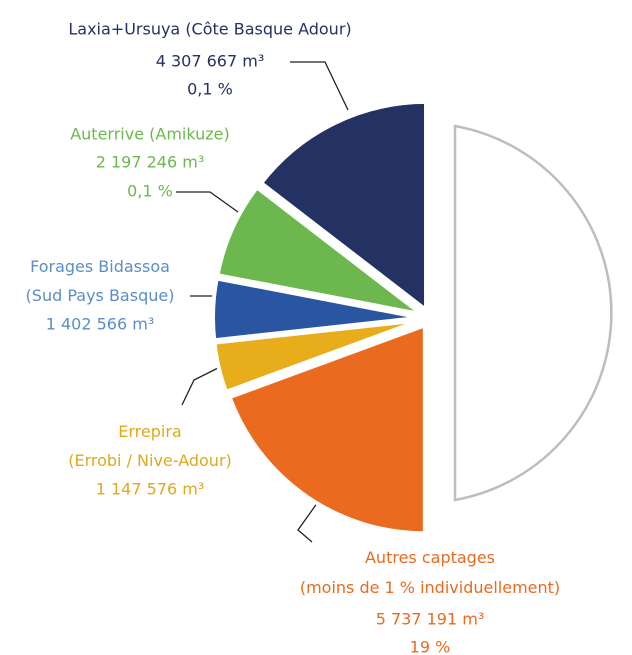  I want to click on value-label: 4 307 667 m³, so click(210, 61).